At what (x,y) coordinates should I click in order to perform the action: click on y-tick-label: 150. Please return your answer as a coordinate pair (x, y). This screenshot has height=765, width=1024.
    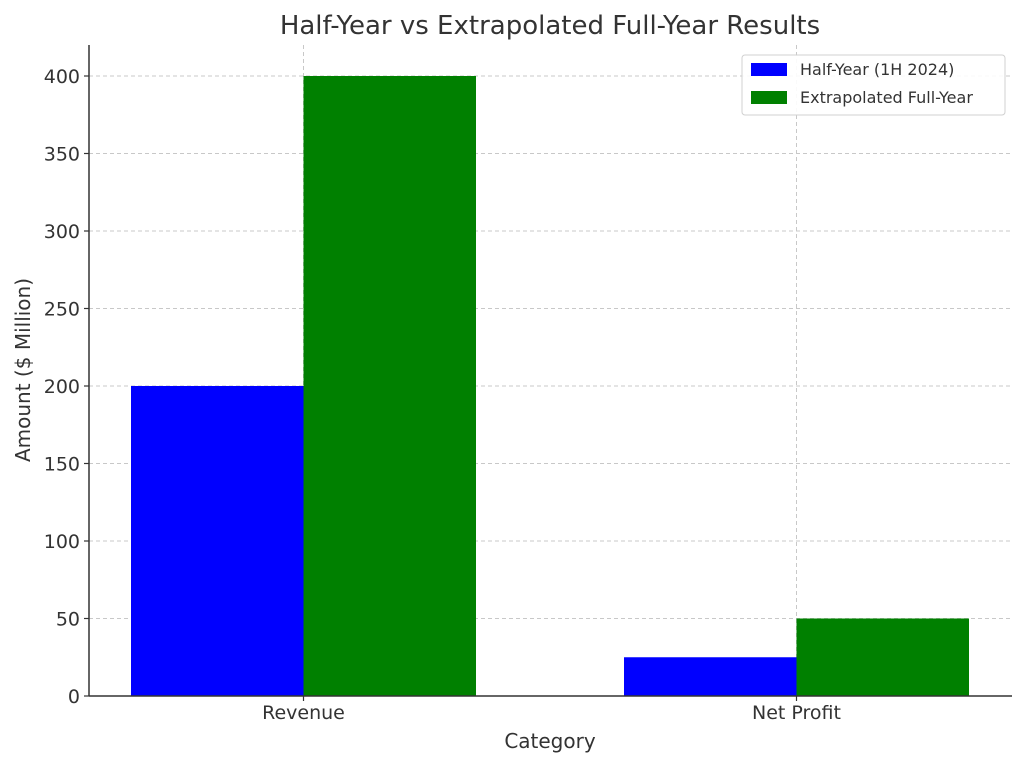
    Looking at the image, I should click on (62, 465).